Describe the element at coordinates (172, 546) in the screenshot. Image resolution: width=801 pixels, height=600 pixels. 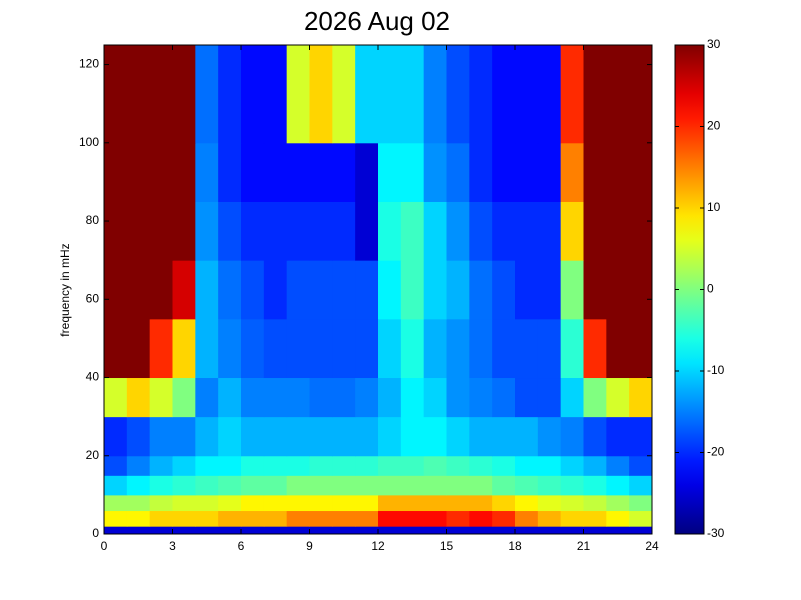
I see `x-tick-label: 3` at that location.